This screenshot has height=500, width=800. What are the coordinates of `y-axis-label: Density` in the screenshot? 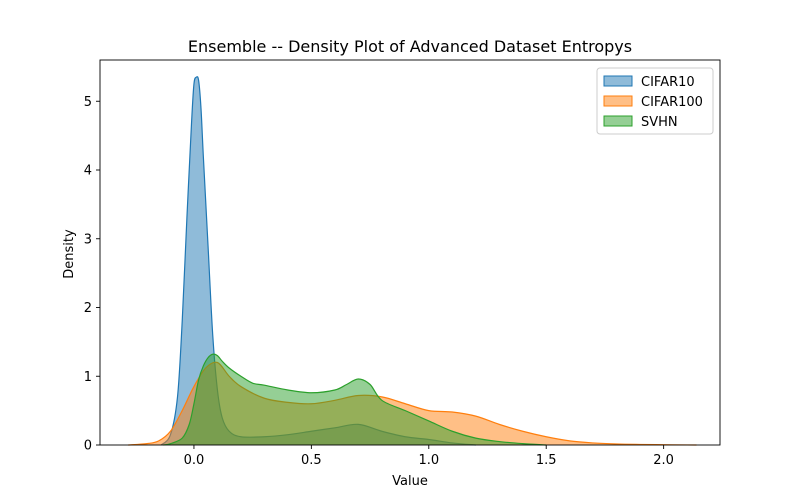 It's located at (69, 254).